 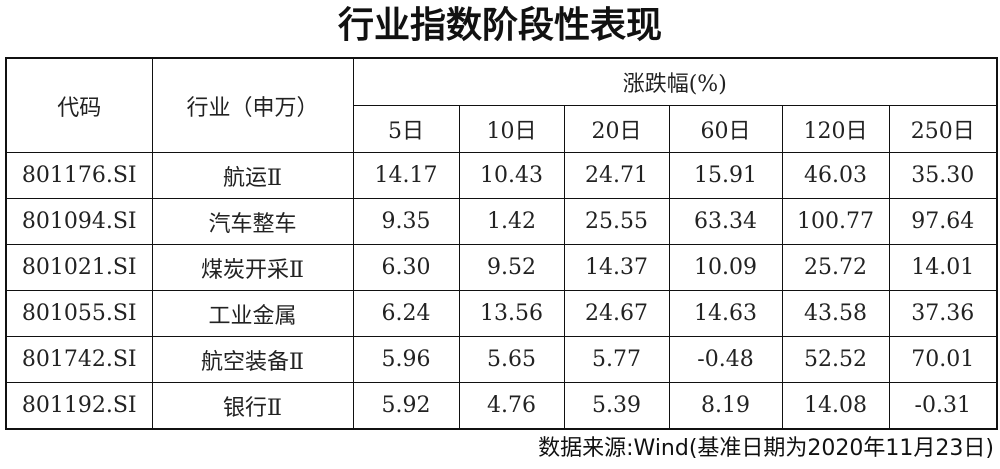 What do you see at coordinates (406, 313) in the screenshot?
I see `change-cell: 6.24` at bounding box center [406, 313].